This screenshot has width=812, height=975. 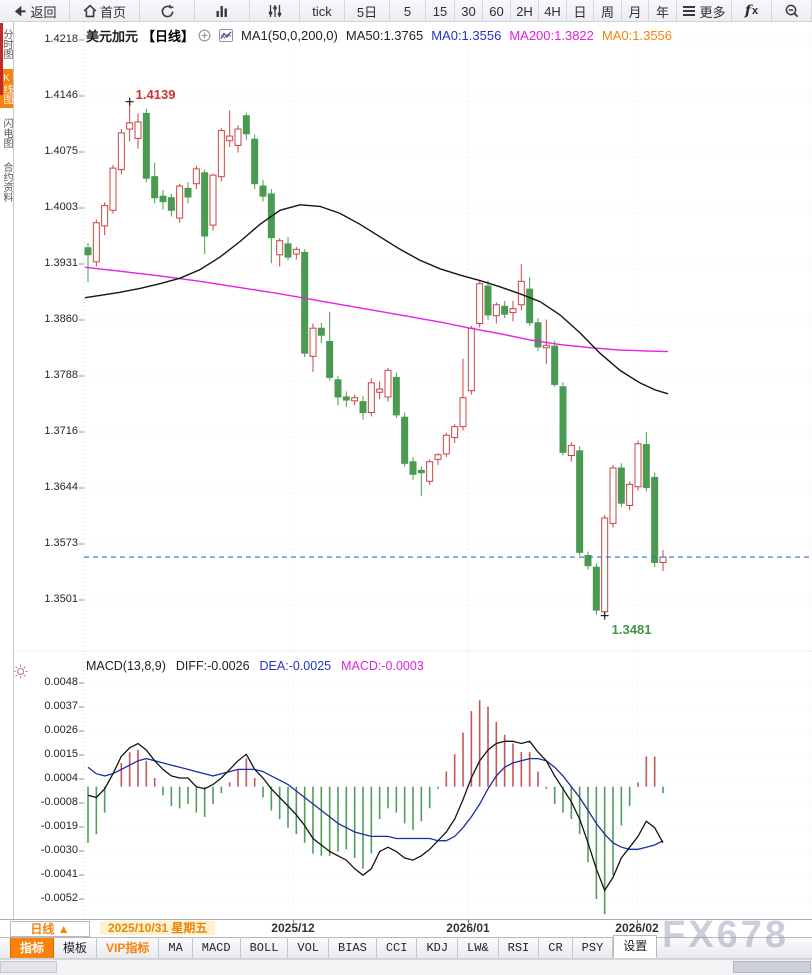 I want to click on toolbar-item-chart-style, so click(x=222, y=11).